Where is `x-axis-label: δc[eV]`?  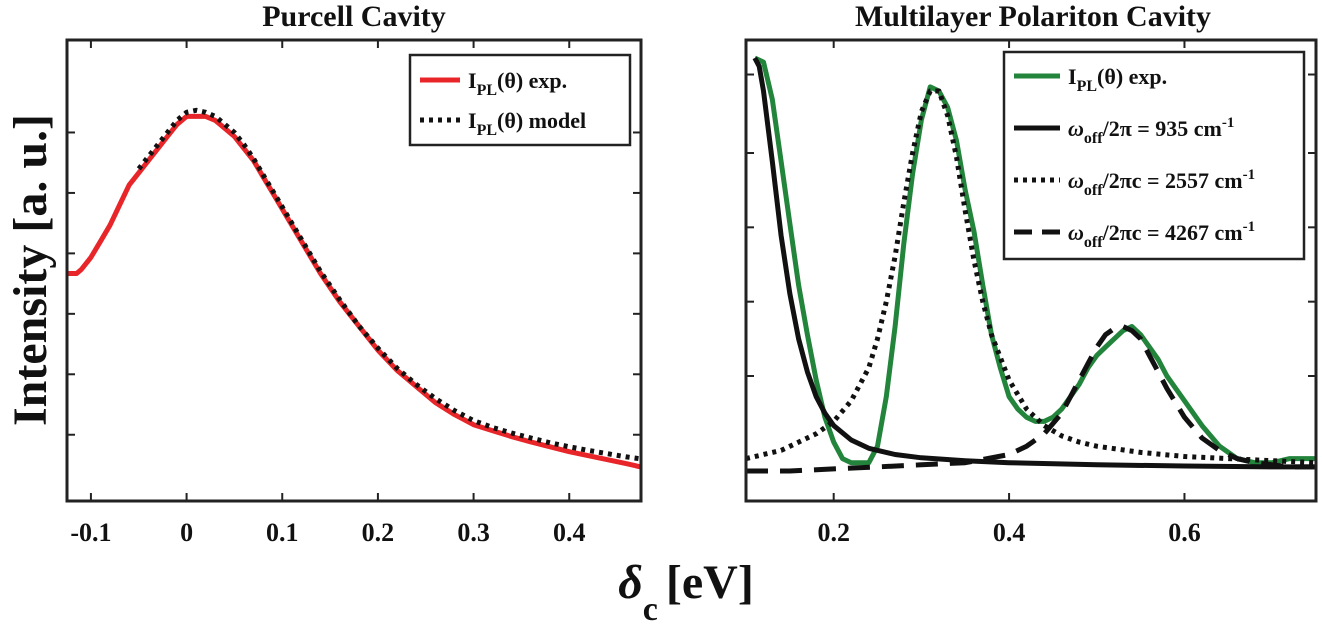 x-axis-label: δc[eV] is located at coordinates (686, 592).